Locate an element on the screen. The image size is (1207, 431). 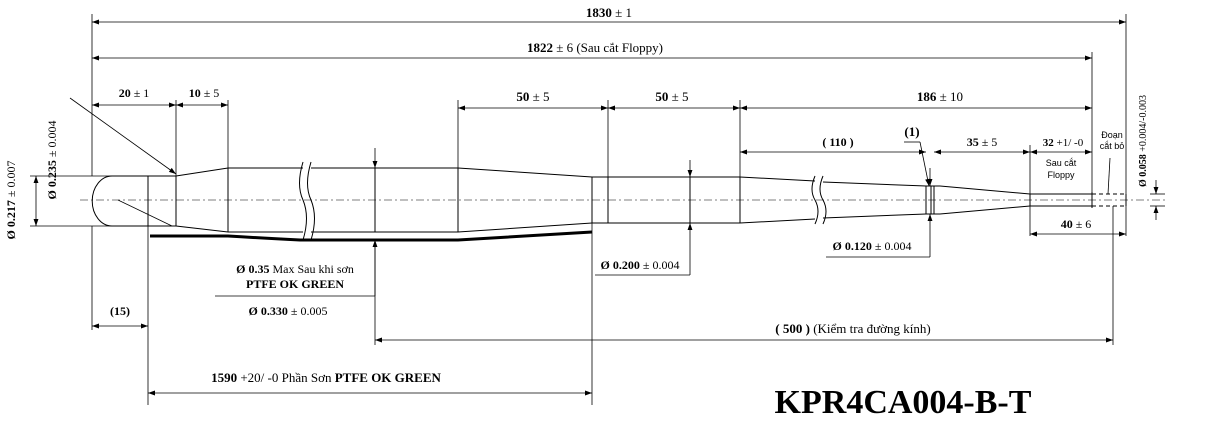
label-d0058: Ø 0.058 +0.004/-0.003 is located at coordinates (1143, 141).